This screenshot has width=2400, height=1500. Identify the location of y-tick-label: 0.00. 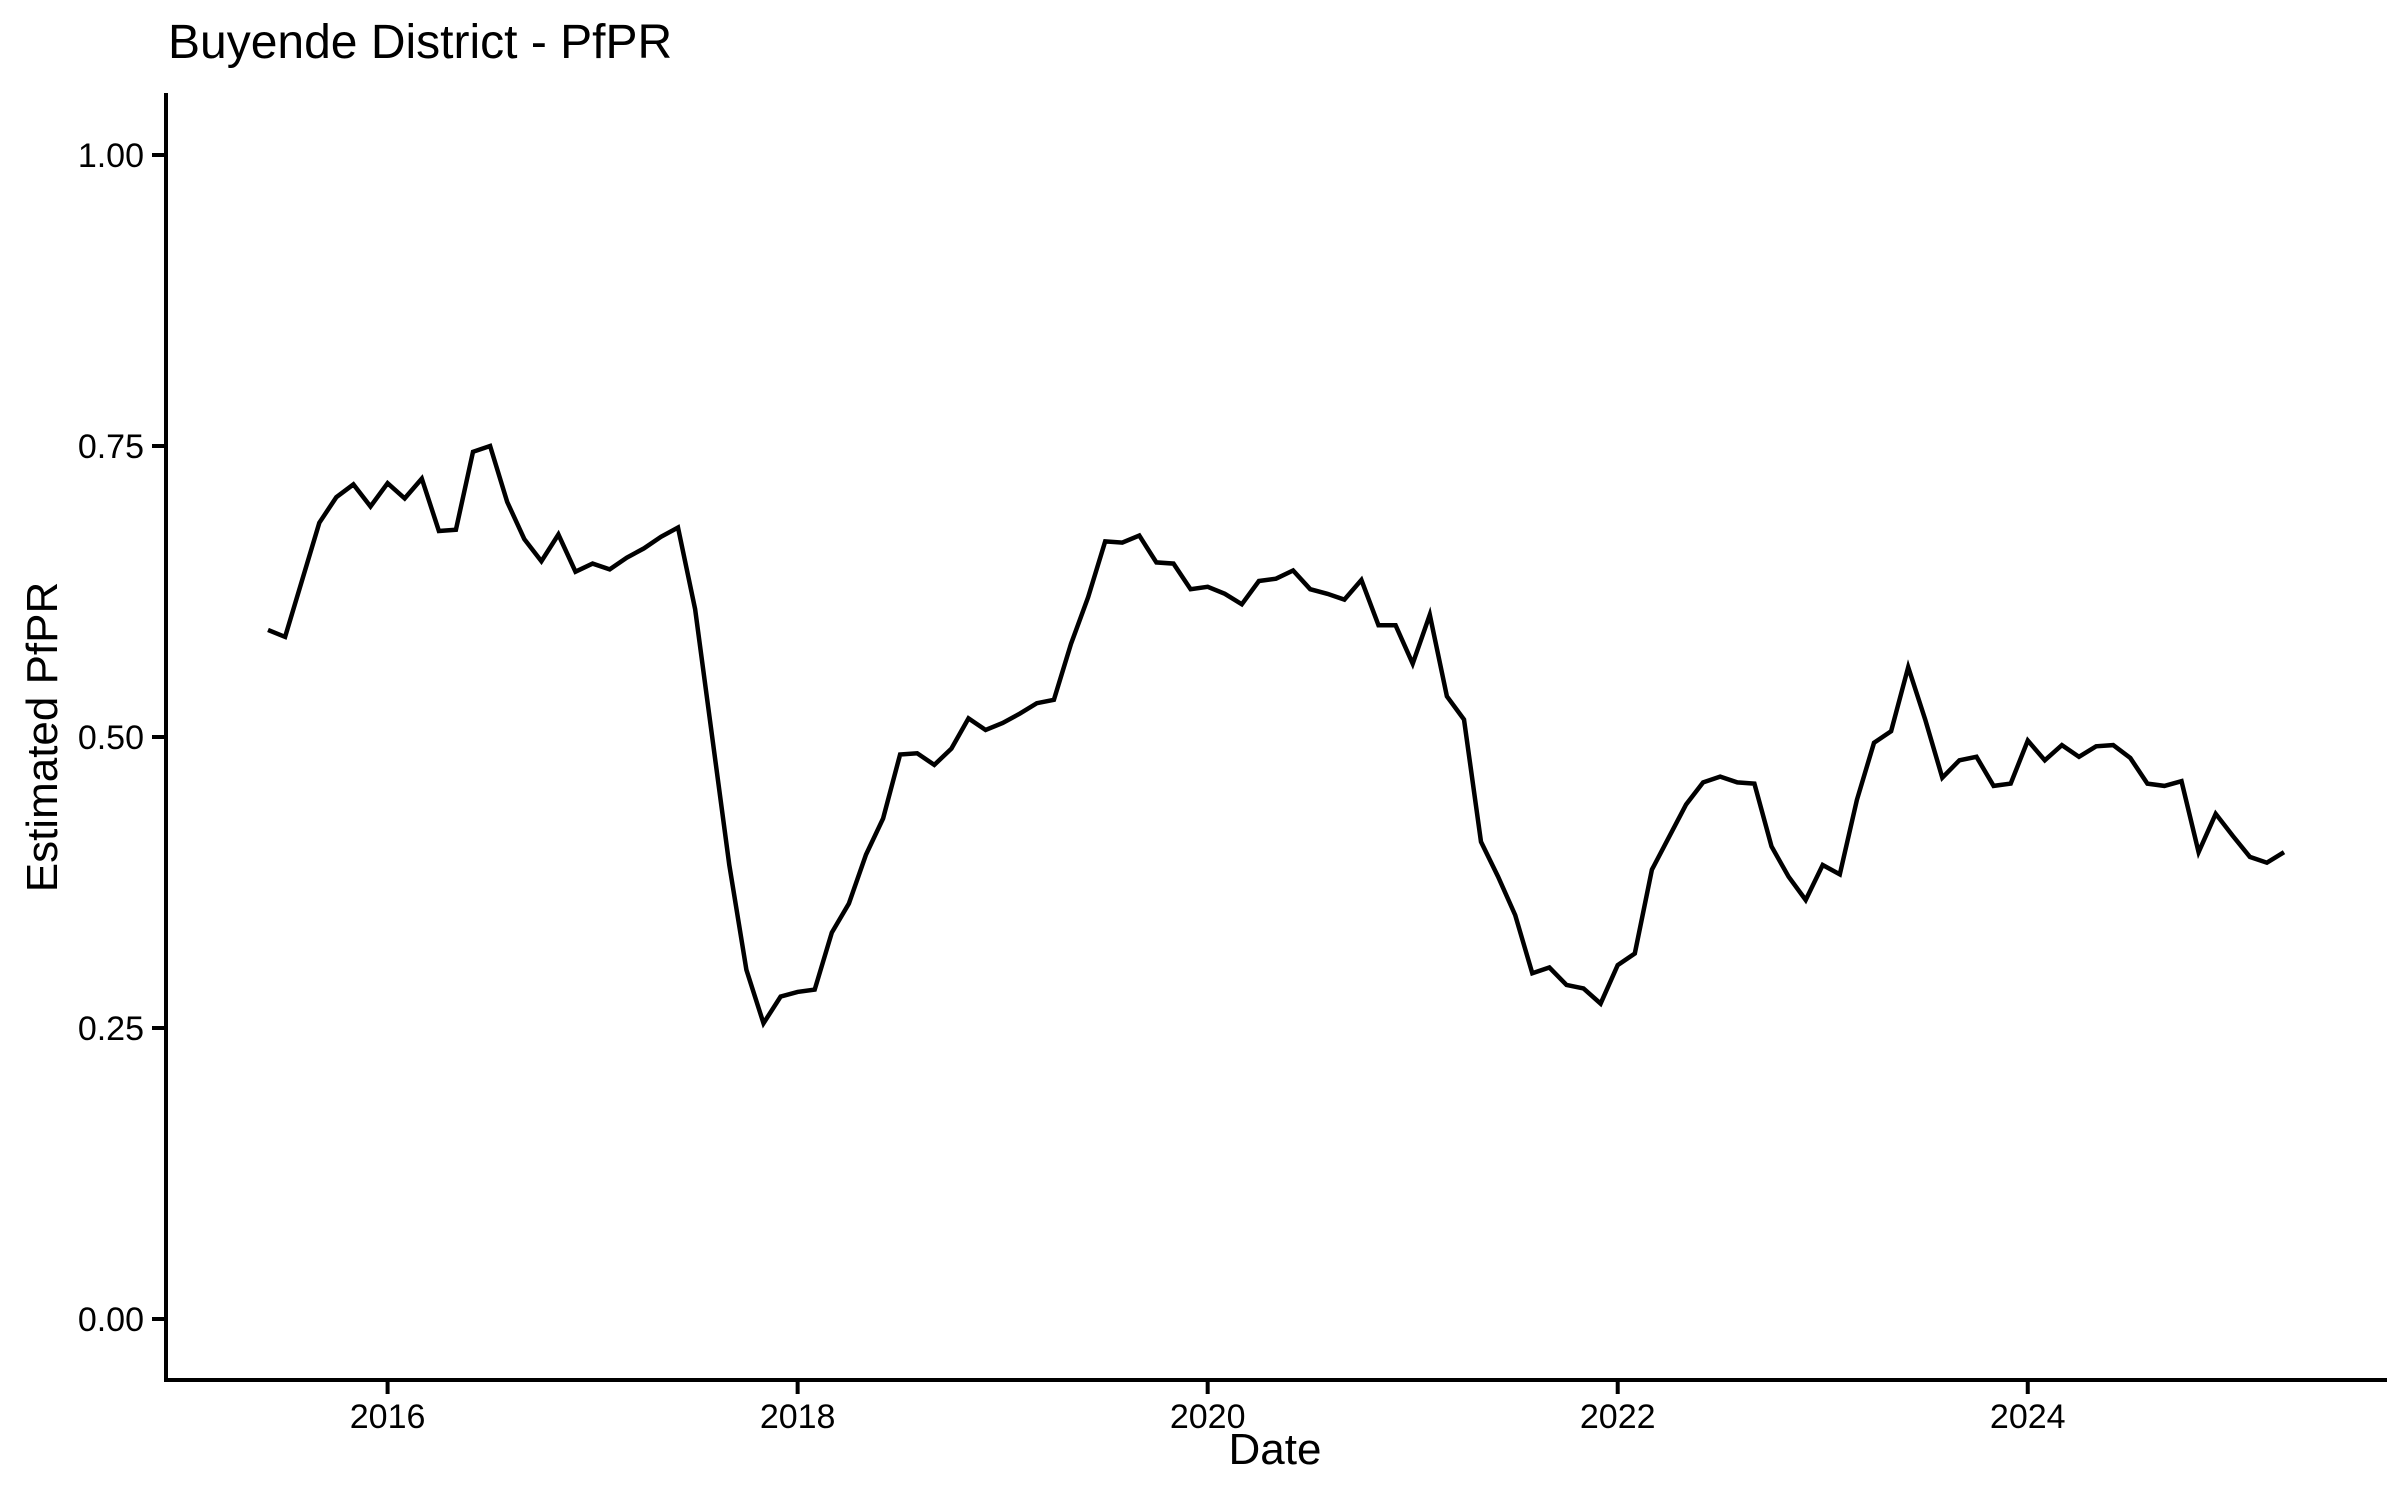
(111, 1320).